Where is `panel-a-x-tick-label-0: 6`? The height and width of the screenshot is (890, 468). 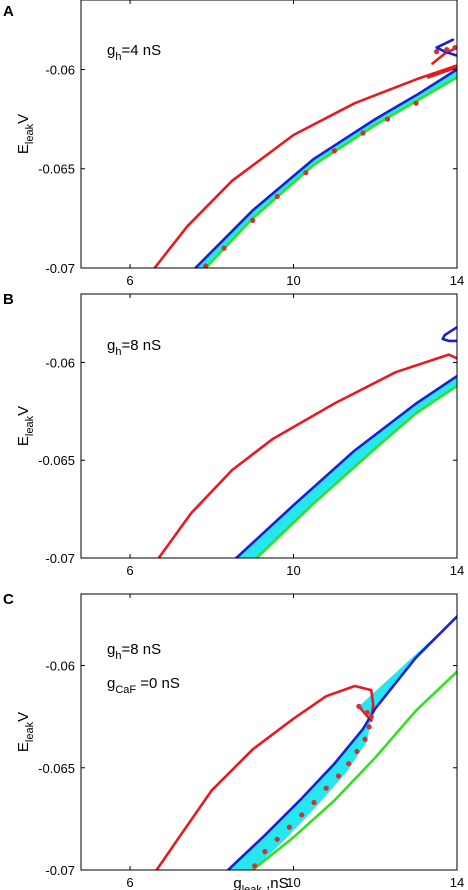
panel-a-x-tick-label-0: 6 is located at coordinates (129, 280).